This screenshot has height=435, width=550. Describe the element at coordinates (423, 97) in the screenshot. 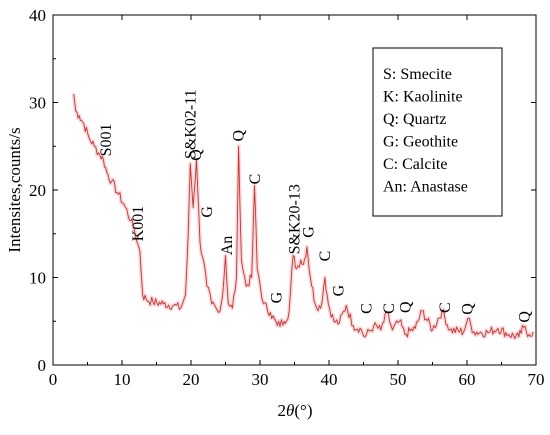

I see `legend-entry: K: Kaolinite` at that location.